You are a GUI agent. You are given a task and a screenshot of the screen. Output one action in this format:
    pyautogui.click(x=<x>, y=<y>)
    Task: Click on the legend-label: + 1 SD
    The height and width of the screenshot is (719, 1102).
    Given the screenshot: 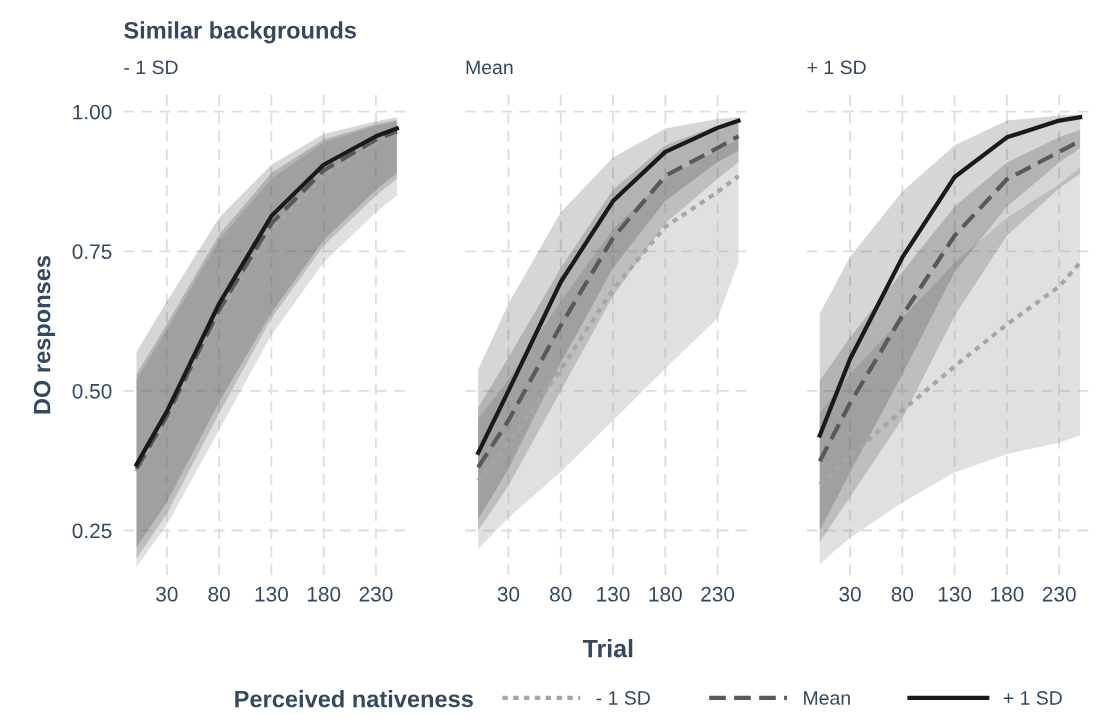 What is the action you would take?
    pyautogui.click(x=1032, y=698)
    